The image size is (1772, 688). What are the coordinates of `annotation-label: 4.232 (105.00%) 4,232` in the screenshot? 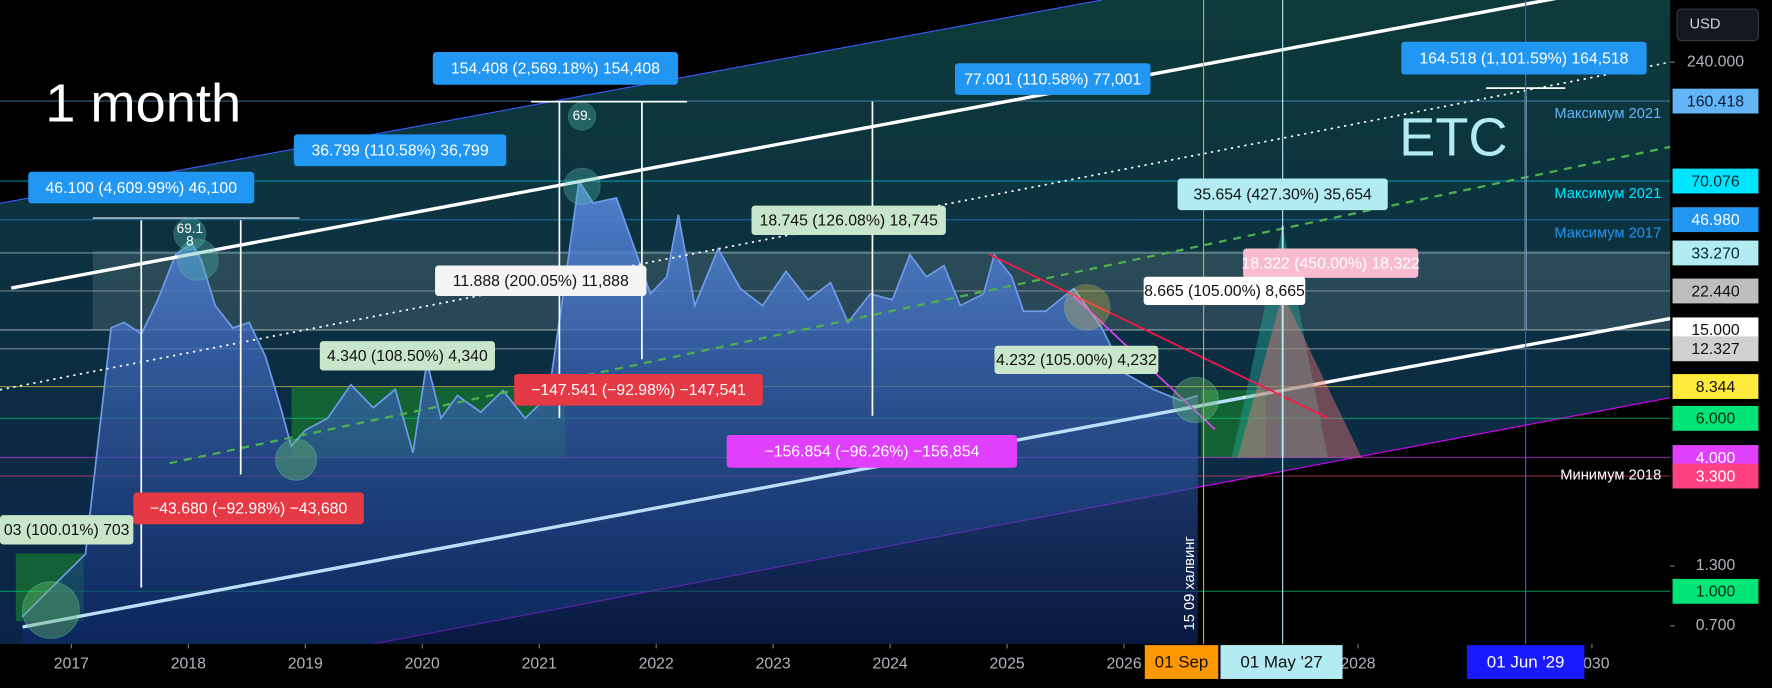 It's located at (1076, 360).